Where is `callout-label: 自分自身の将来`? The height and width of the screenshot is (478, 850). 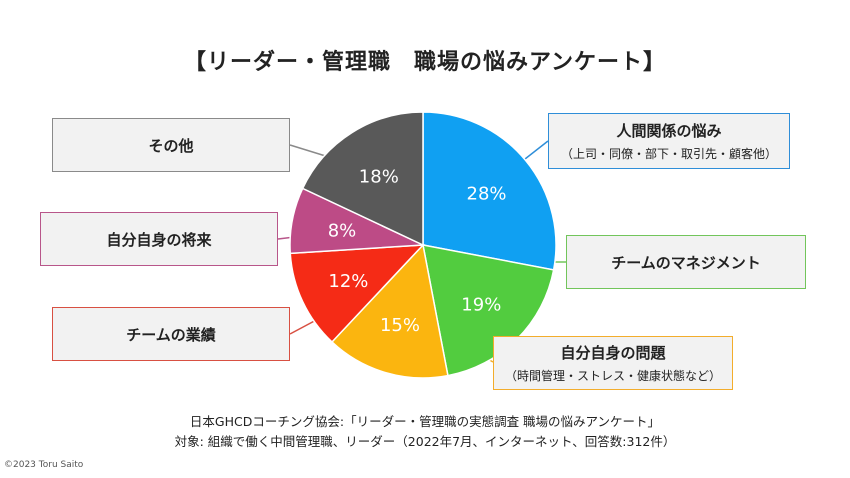 callout-label: 自分自身の将来 is located at coordinates (159, 239).